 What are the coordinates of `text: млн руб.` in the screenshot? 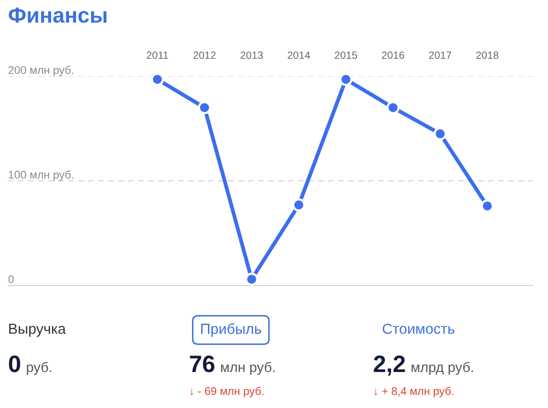 It's located at (248, 368).